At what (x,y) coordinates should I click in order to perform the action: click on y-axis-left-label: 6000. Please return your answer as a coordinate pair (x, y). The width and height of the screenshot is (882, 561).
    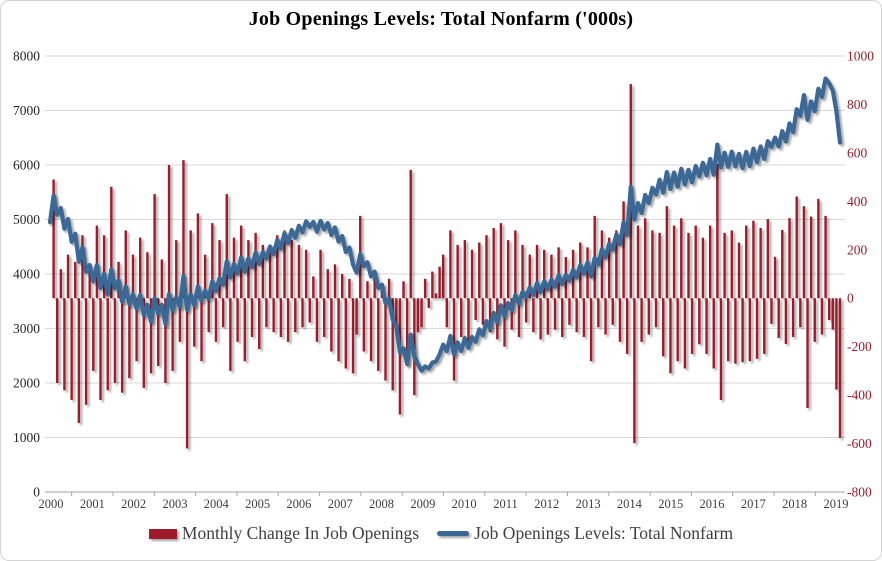
    Looking at the image, I should click on (26, 165).